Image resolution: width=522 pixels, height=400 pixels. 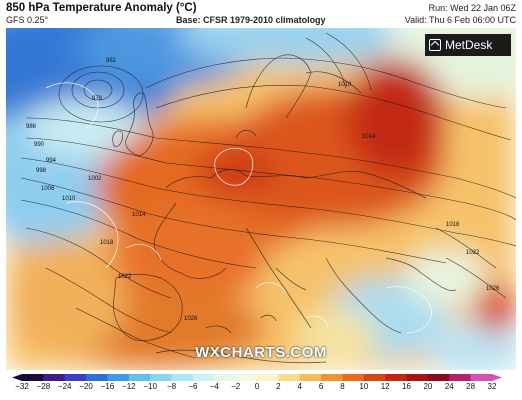 What do you see at coordinates (406, 386) in the screenshot?
I see `scale-tick-label: 16` at bounding box center [406, 386].